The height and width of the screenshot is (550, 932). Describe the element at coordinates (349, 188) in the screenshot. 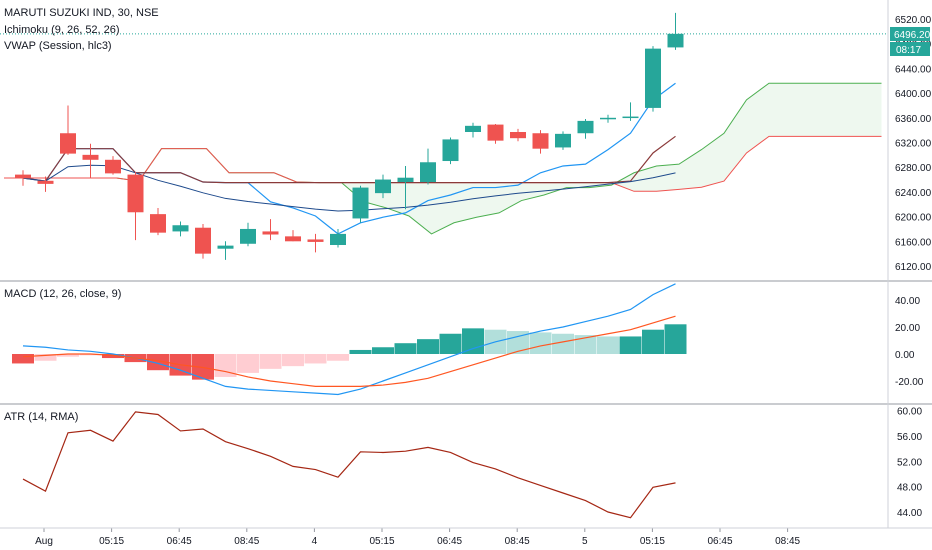

I see `vwap-line` at that location.